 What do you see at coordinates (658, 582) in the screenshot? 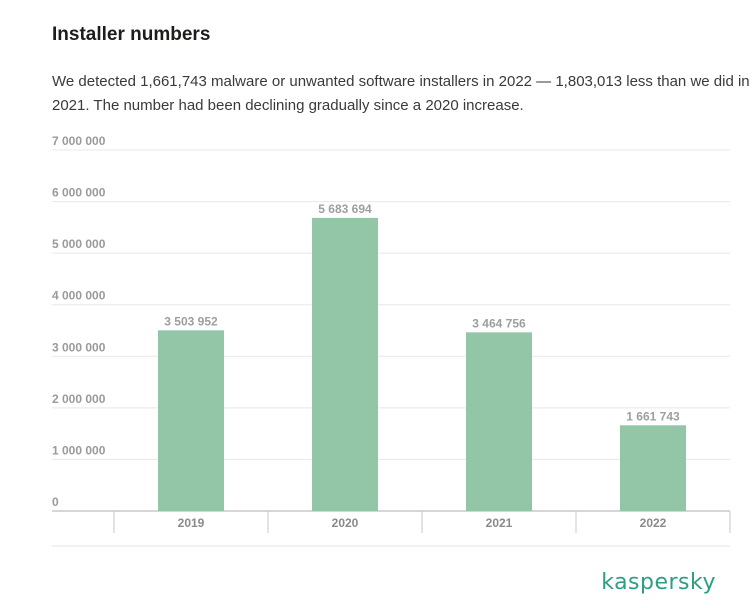
I see `kaspersky-logo: kaspersky` at bounding box center [658, 582].